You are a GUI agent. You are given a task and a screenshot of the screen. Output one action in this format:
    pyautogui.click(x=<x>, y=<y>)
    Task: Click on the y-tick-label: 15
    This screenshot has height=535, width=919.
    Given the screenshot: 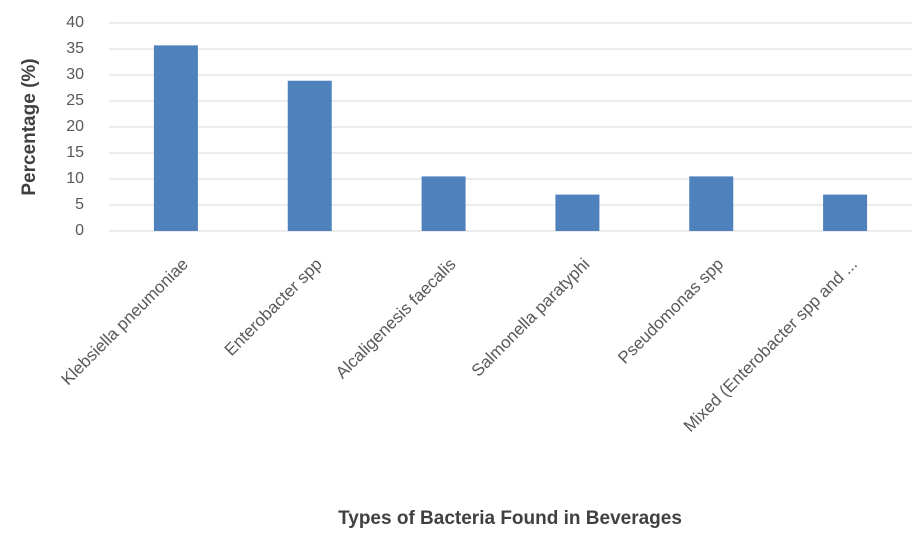 What is the action you would take?
    pyautogui.click(x=75, y=152)
    